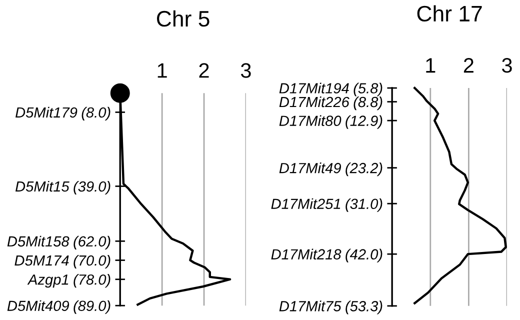 This screenshot has width=520, height=320. Describe the element at coordinates (38, 306) in the screenshot. I see `text: D5Mit409` at that location.